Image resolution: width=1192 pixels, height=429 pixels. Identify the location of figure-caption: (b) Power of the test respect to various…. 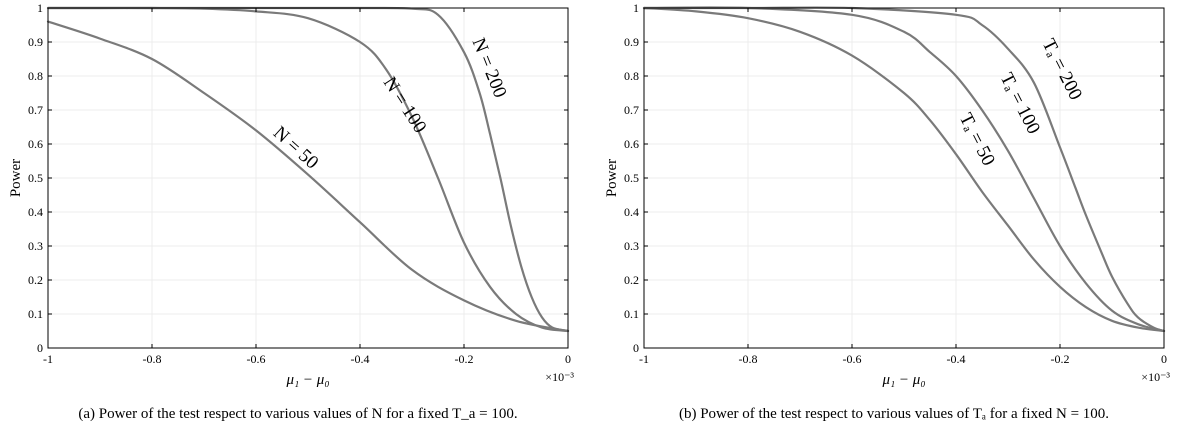
(894, 414).